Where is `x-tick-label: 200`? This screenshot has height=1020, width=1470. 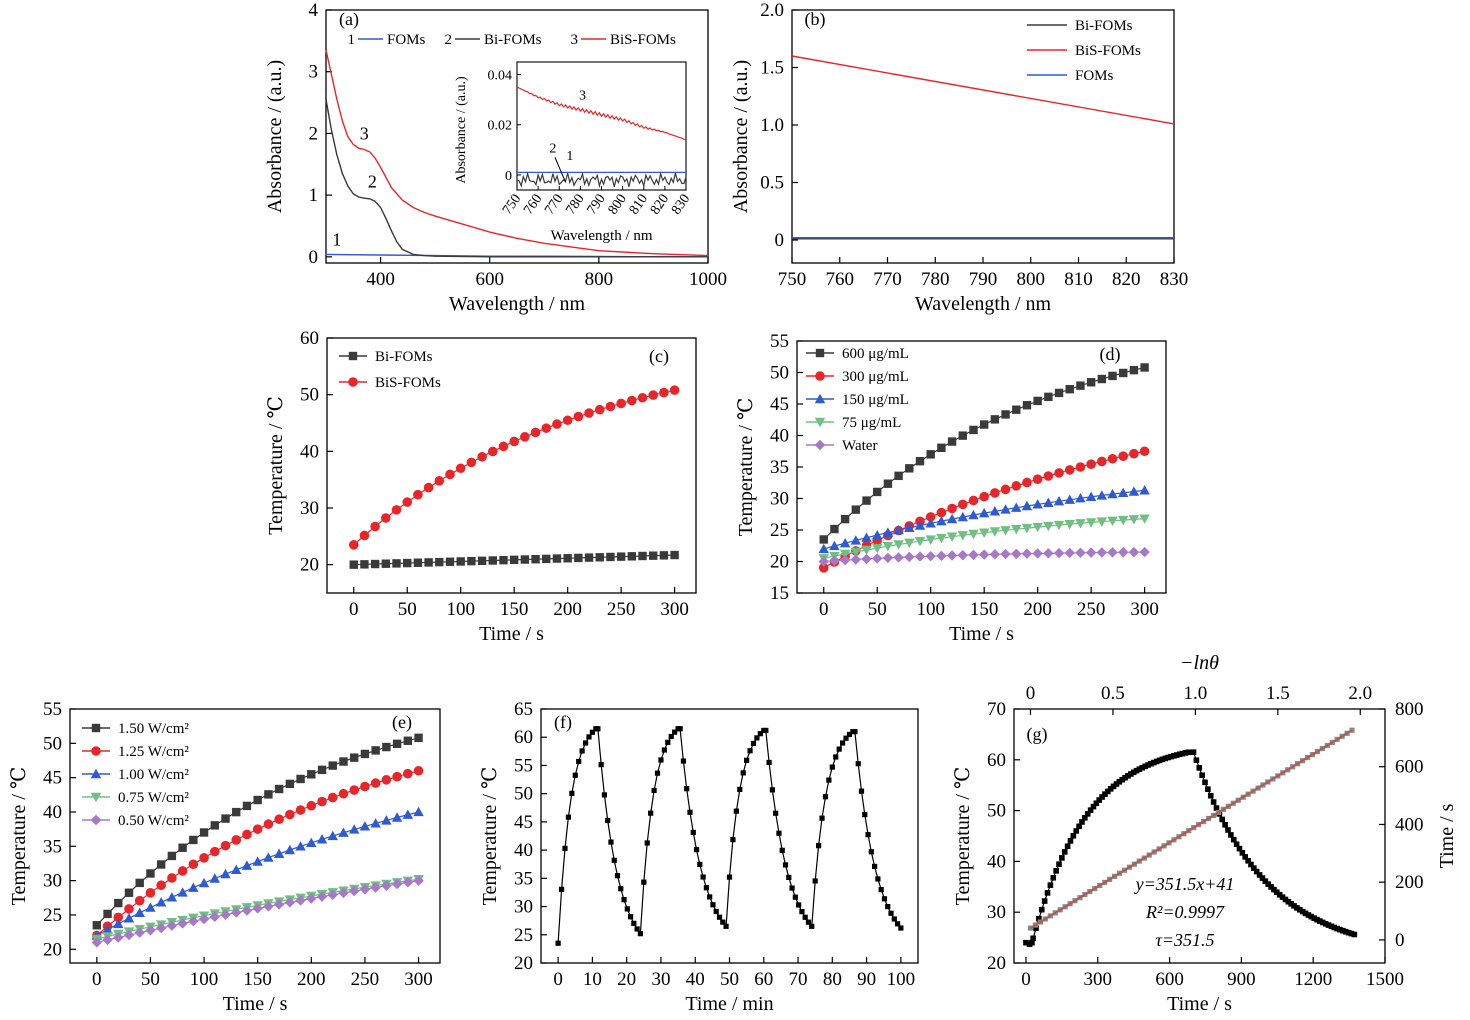
x-tick-label: 200 is located at coordinates (1037, 609).